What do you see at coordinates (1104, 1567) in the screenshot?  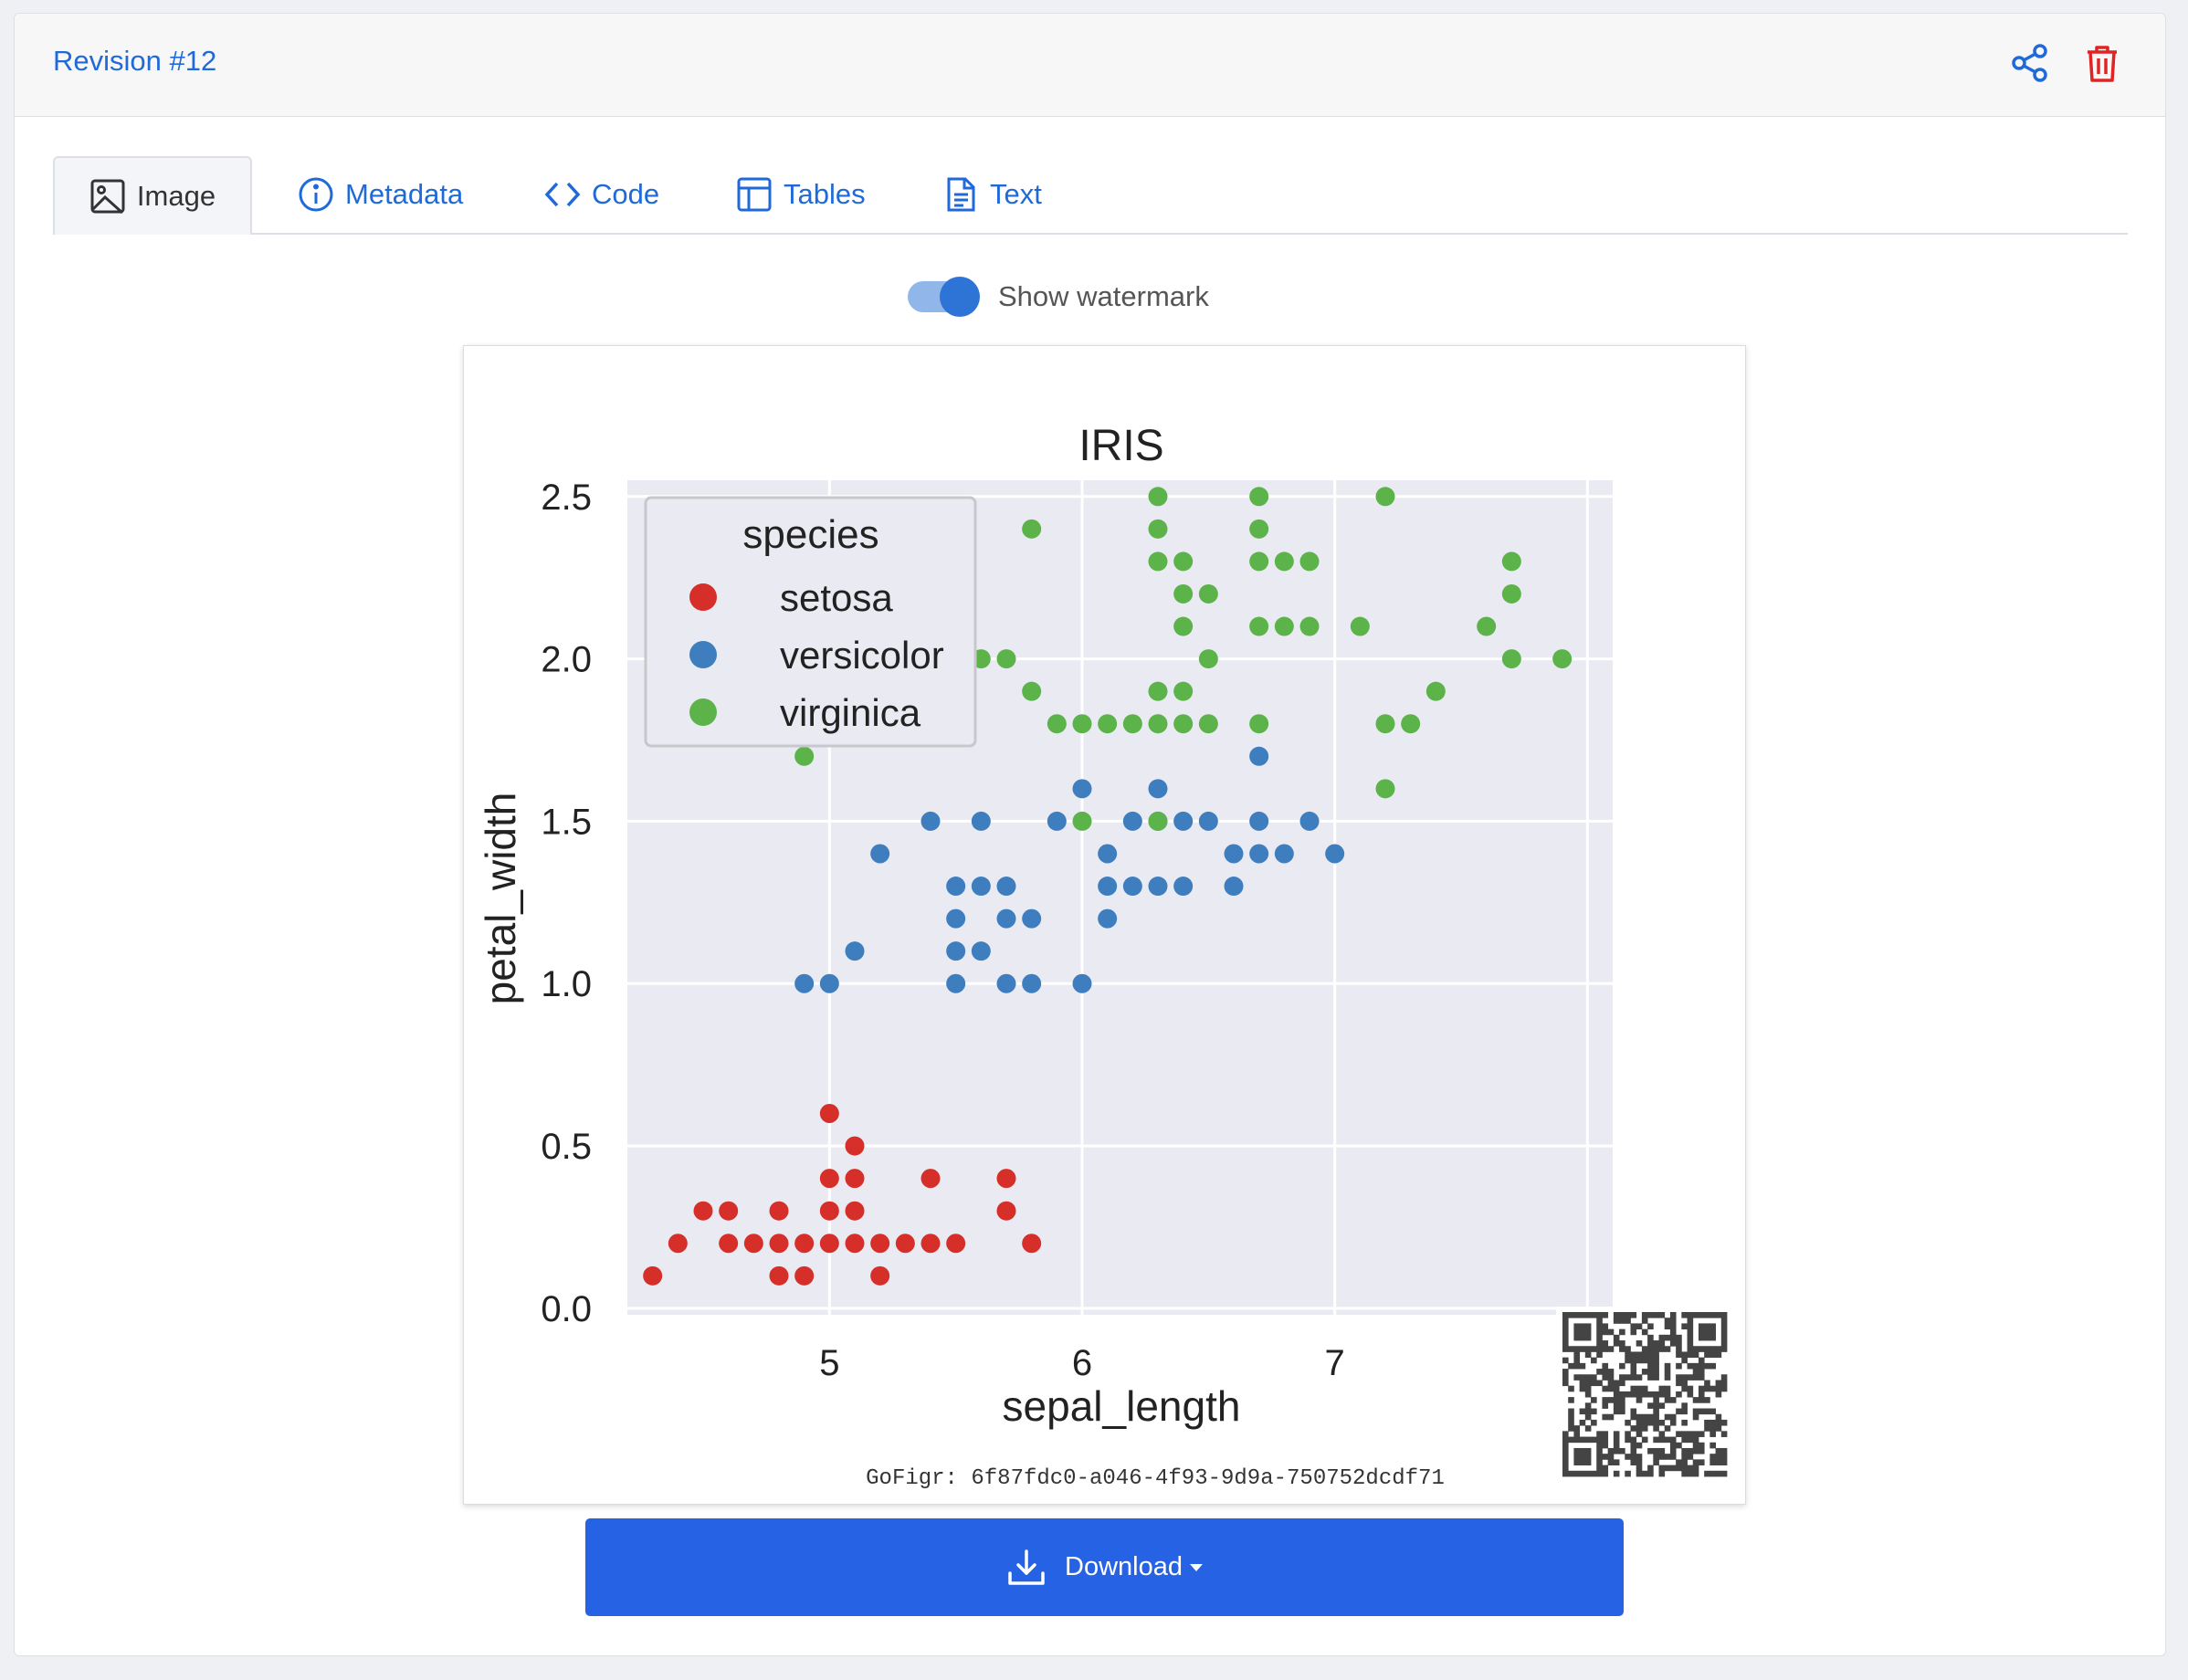 I see `download-button: Download` at bounding box center [1104, 1567].